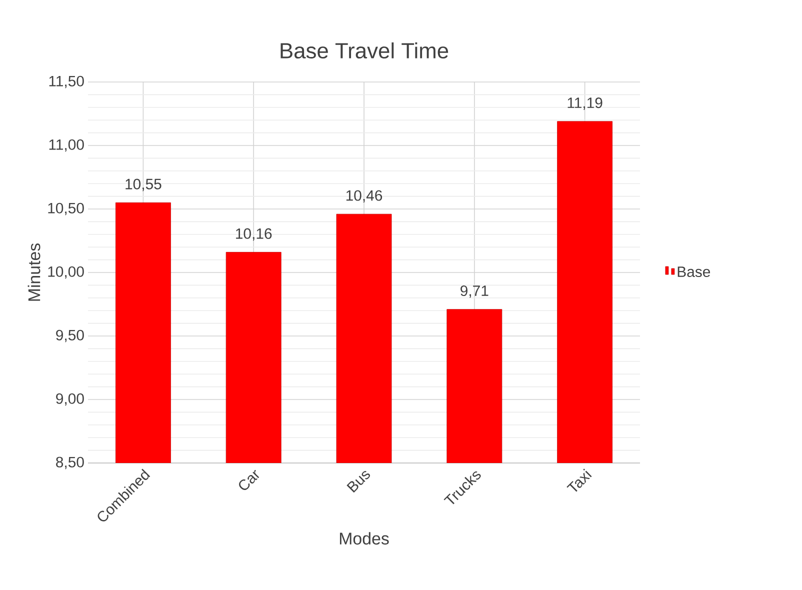 The image size is (802, 590). What do you see at coordinates (358, 482) in the screenshot?
I see `x-tick-label: Bus` at bounding box center [358, 482].